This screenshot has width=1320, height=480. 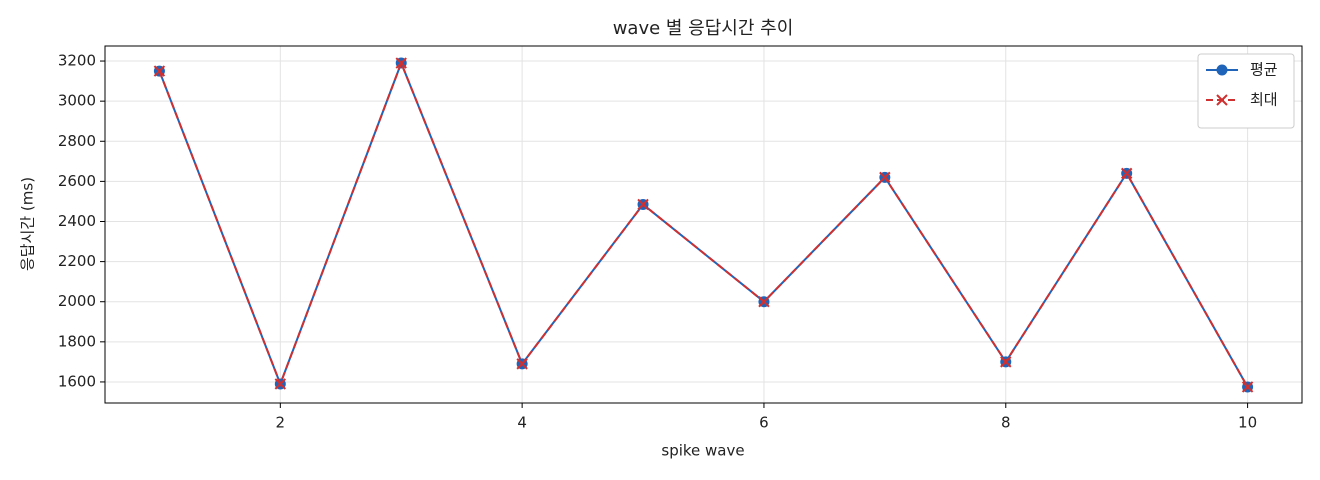 I want to click on y-tick-label: 2200, so click(x=77, y=261).